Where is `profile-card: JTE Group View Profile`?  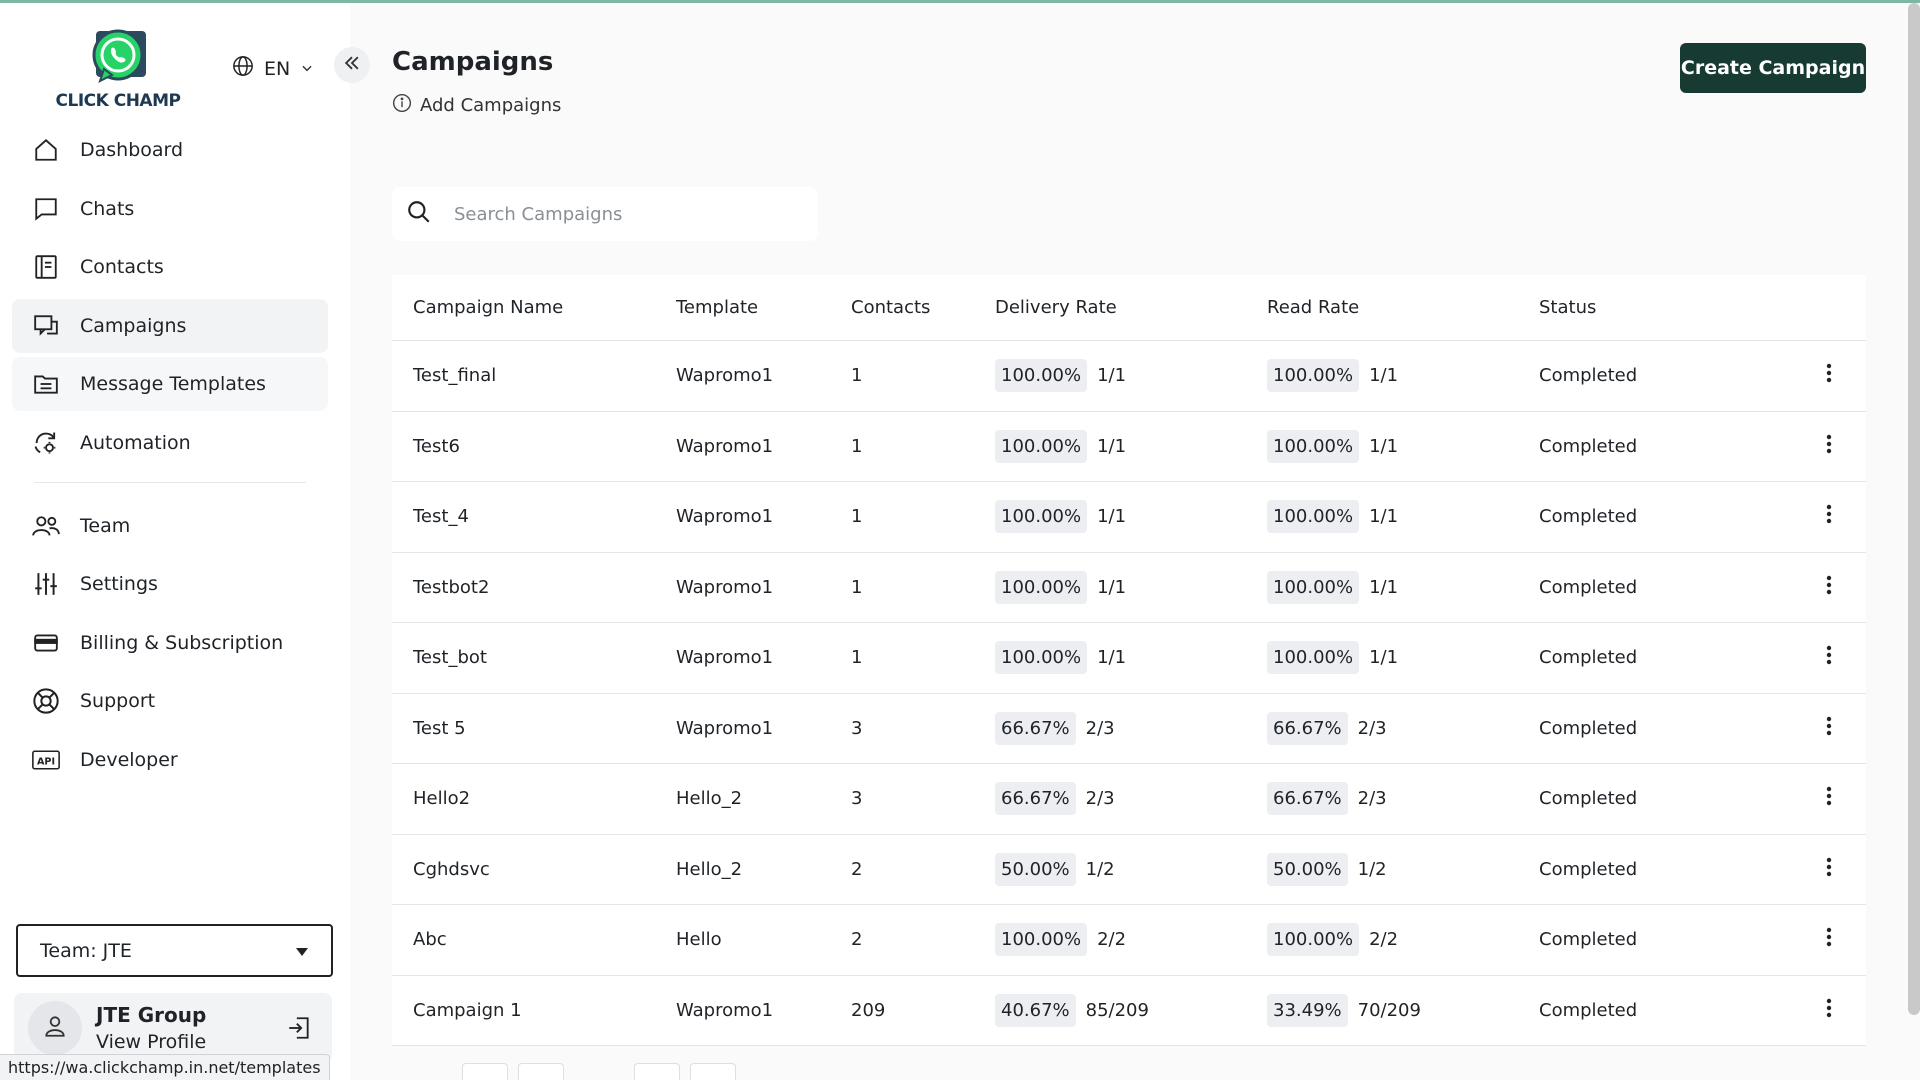 profile-card: JTE Group View Profile is located at coordinates (173, 1028).